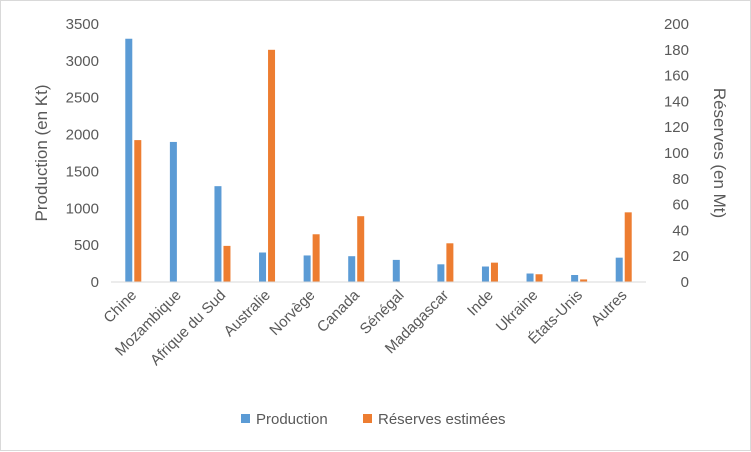 This screenshot has width=751, height=452. What do you see at coordinates (373, 419) in the screenshot?
I see `legend: Production Réserves estimées` at bounding box center [373, 419].